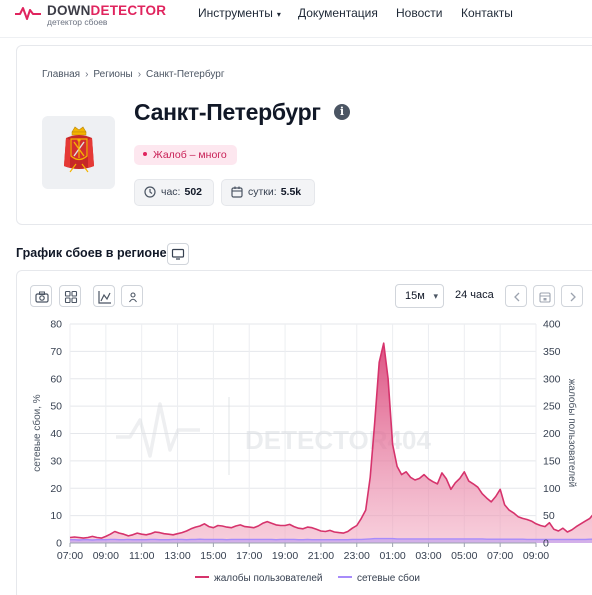  What do you see at coordinates (59, 544) in the screenshot?
I see `y-left-tick-label: 0` at bounding box center [59, 544].